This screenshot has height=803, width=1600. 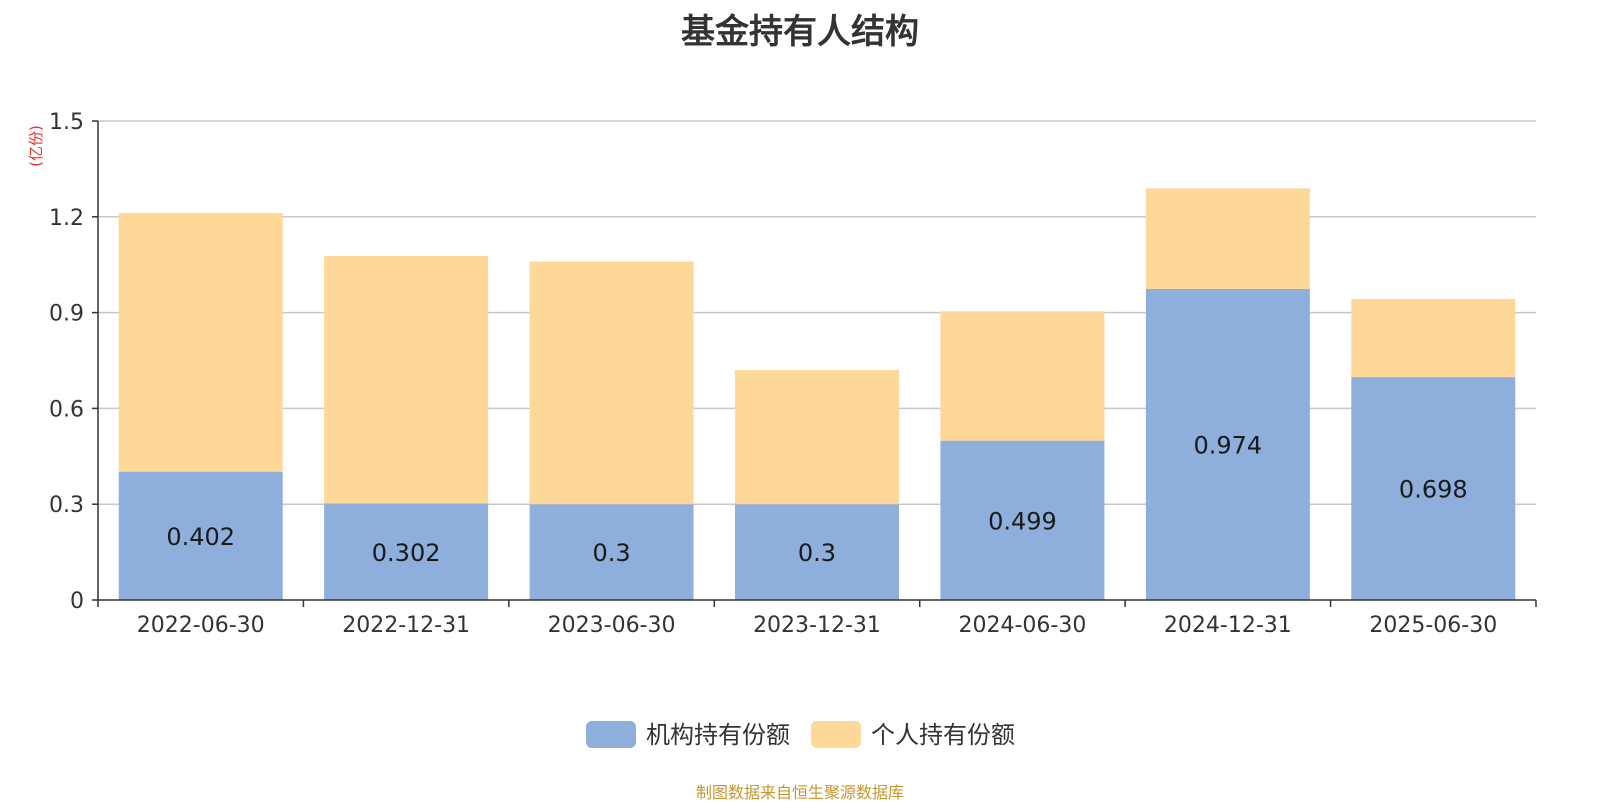 I want to click on legend-swatch-institutional, so click(x=611, y=734).